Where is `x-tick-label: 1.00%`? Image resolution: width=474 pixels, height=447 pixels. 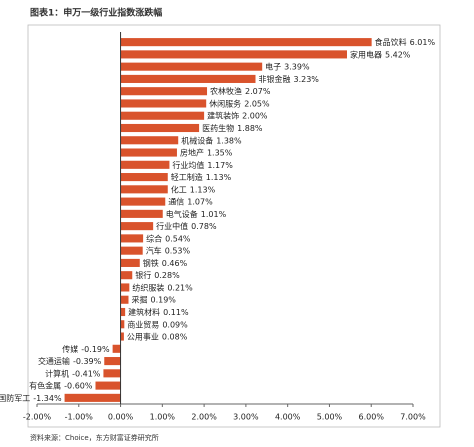 x-tick-label: 1.00% is located at coordinates (163, 417).